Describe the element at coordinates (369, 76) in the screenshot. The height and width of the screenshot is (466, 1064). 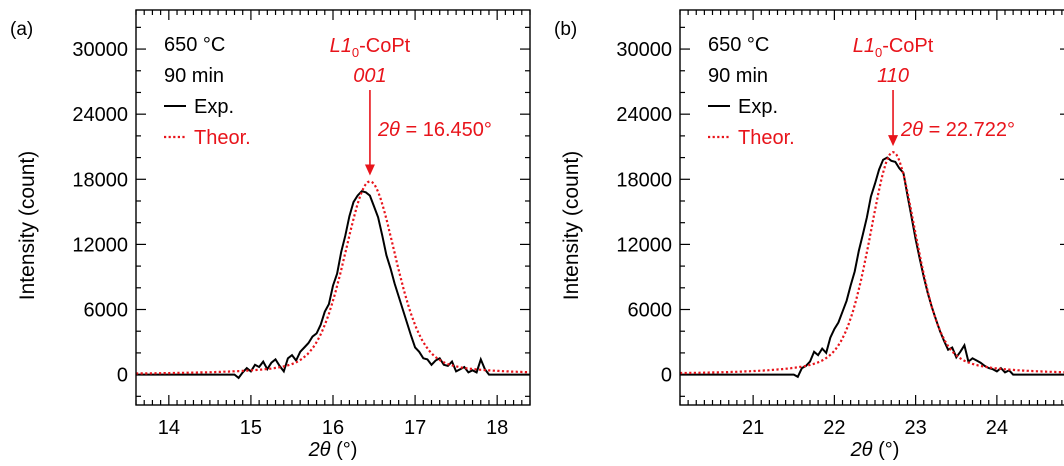
I see `annotation-reflection: 001` at that location.